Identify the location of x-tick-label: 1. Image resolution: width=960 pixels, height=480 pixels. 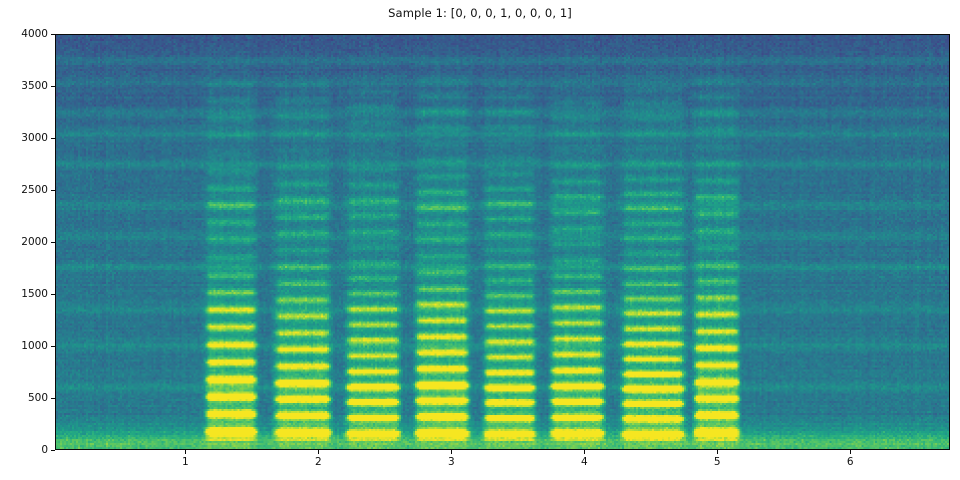
(185, 462).